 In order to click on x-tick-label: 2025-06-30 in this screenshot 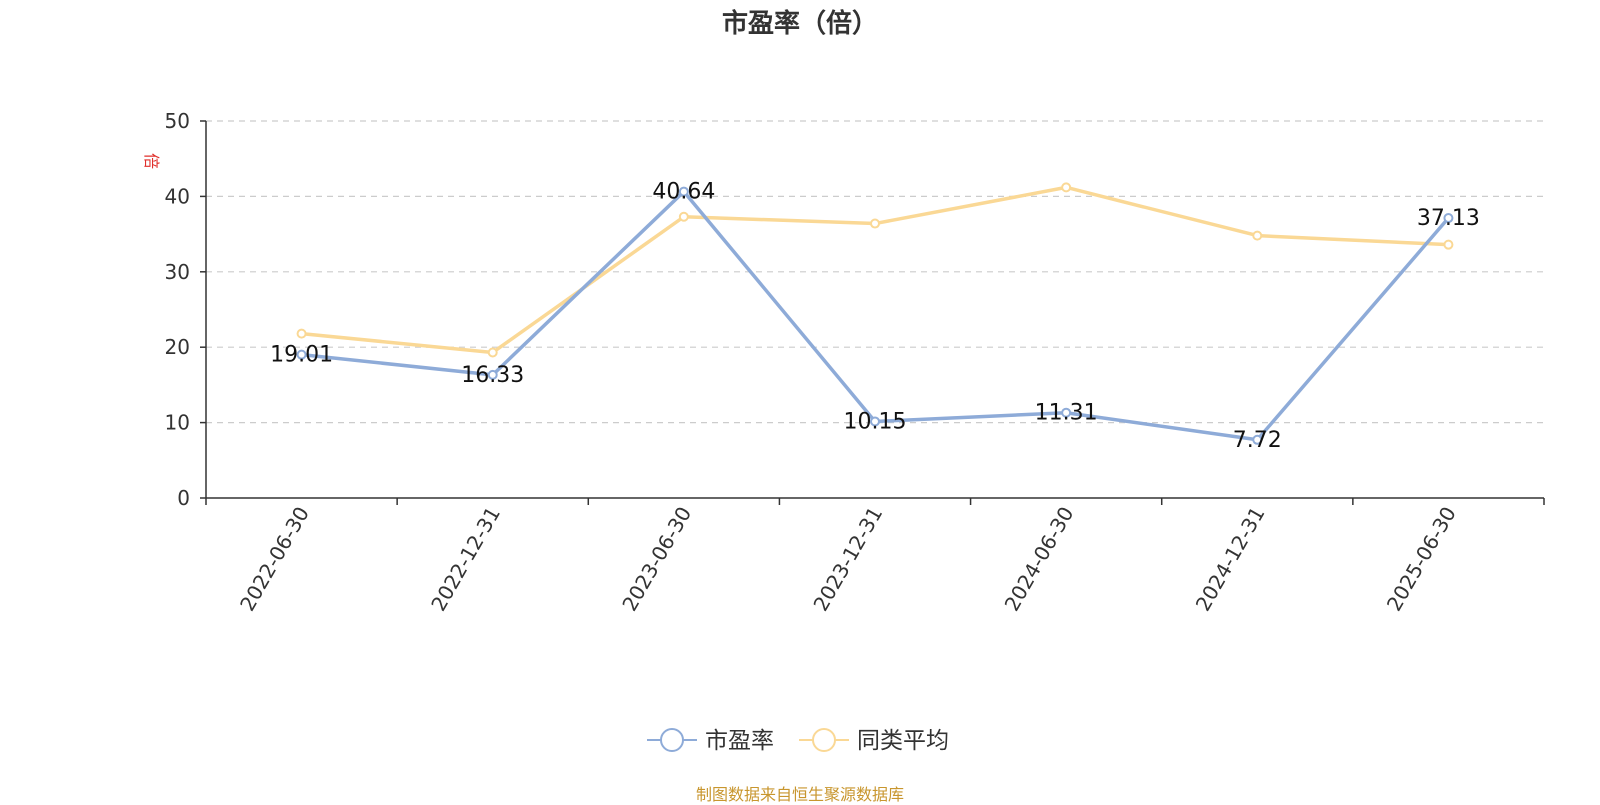, I will do `click(1421, 559)`.